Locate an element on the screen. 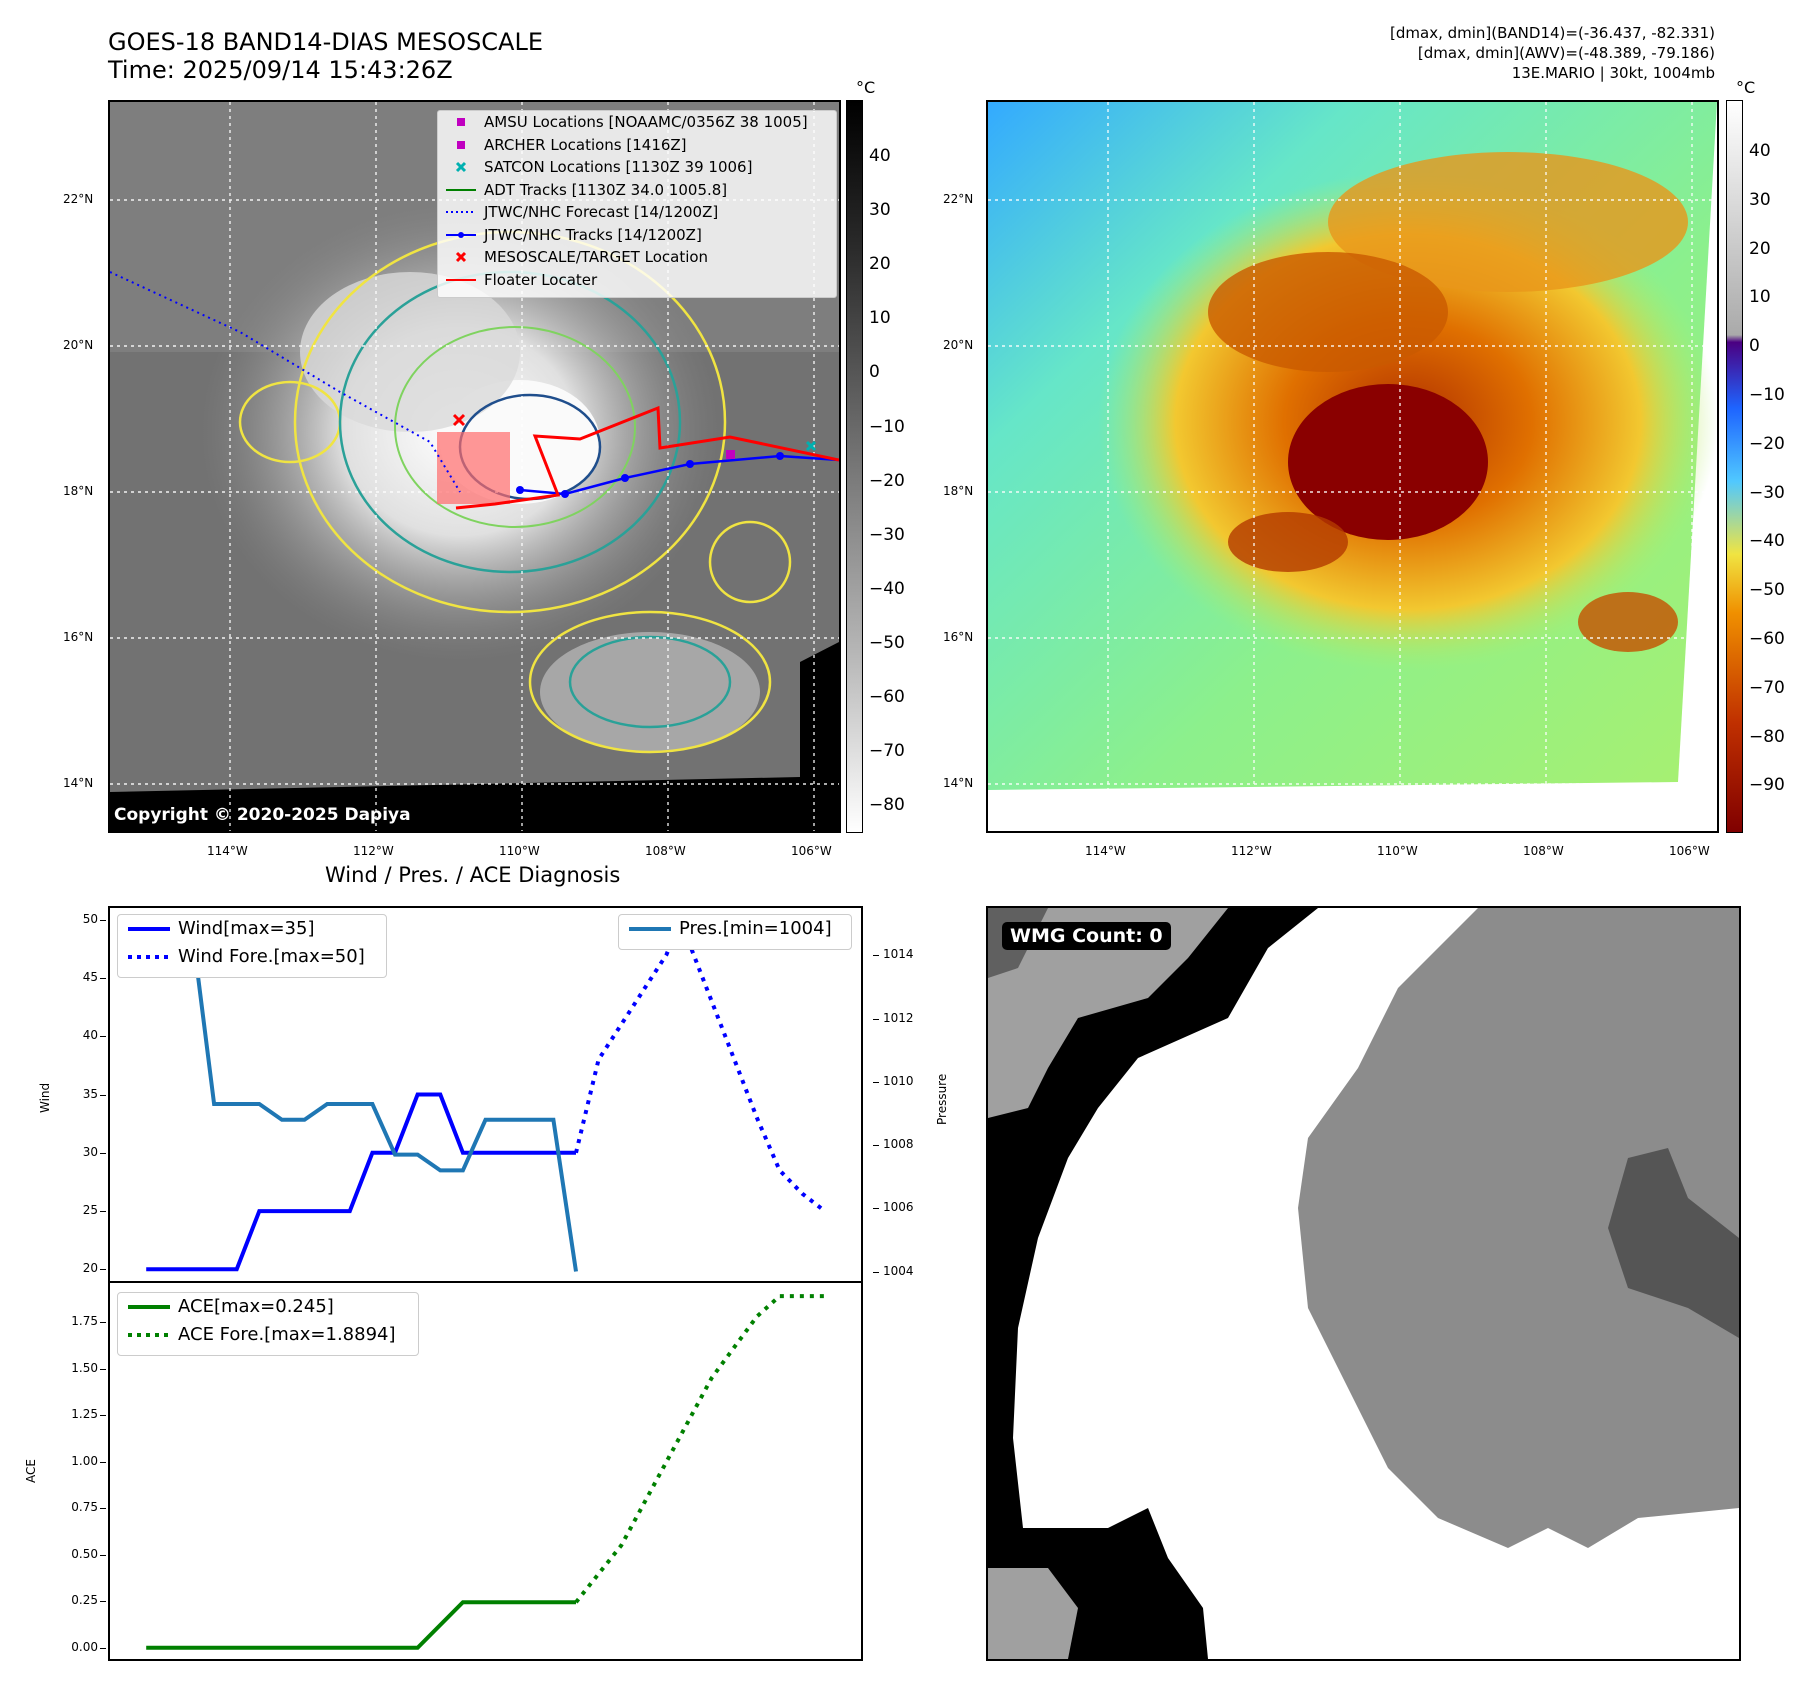  wind-tick-label: 40 is located at coordinates (90, 1035).